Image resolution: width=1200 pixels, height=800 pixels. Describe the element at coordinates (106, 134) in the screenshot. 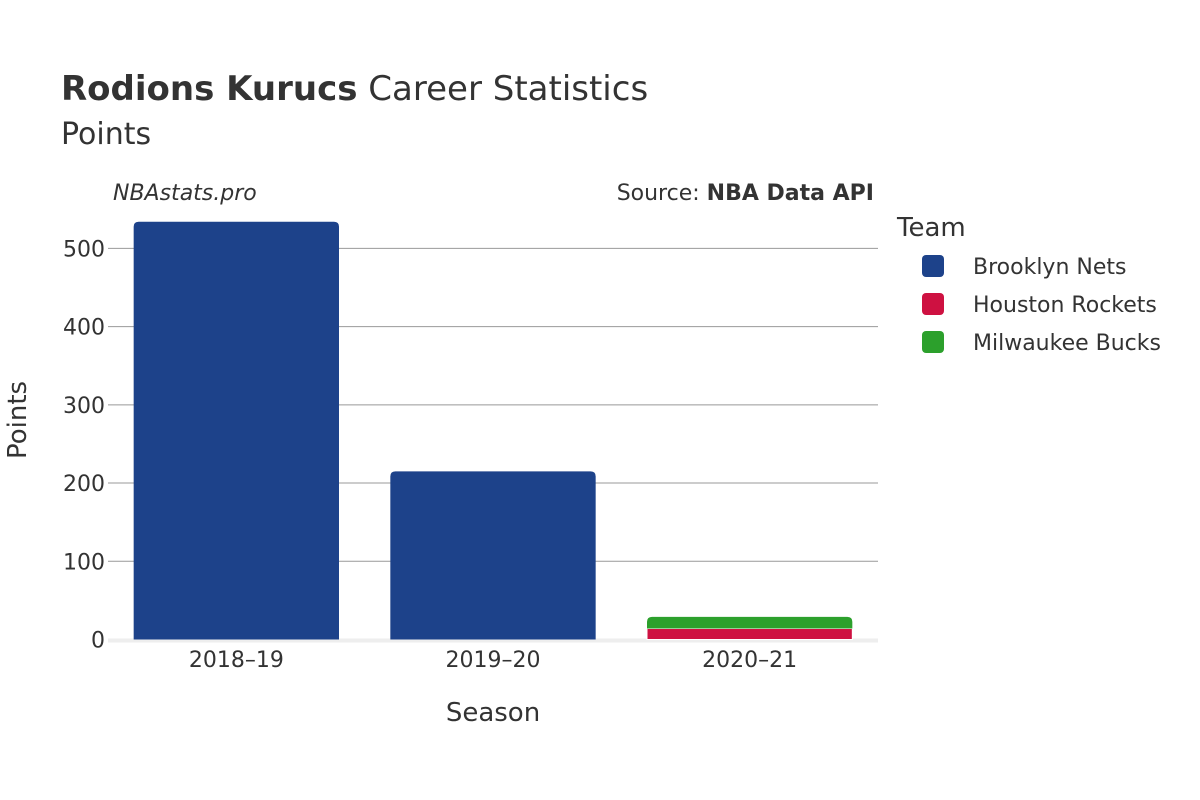

I see `chart-subtitle: Points` at that location.